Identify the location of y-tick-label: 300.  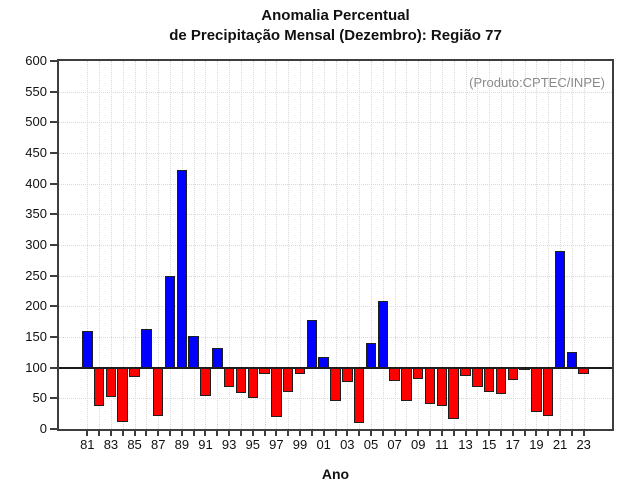
(36, 244).